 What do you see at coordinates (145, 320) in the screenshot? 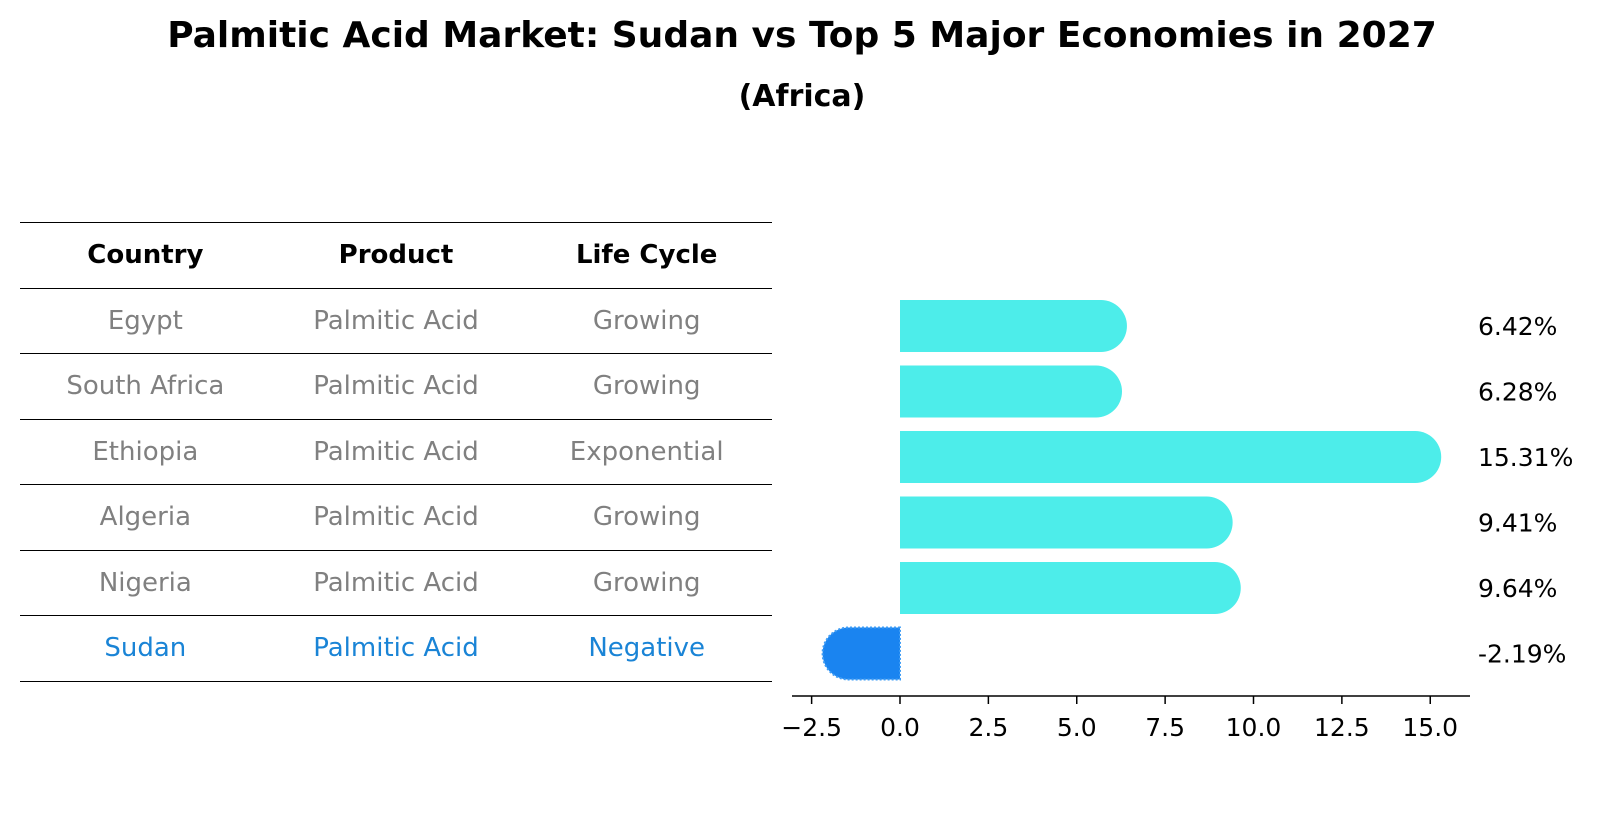
I see `cell-country: Egypt` at bounding box center [145, 320].